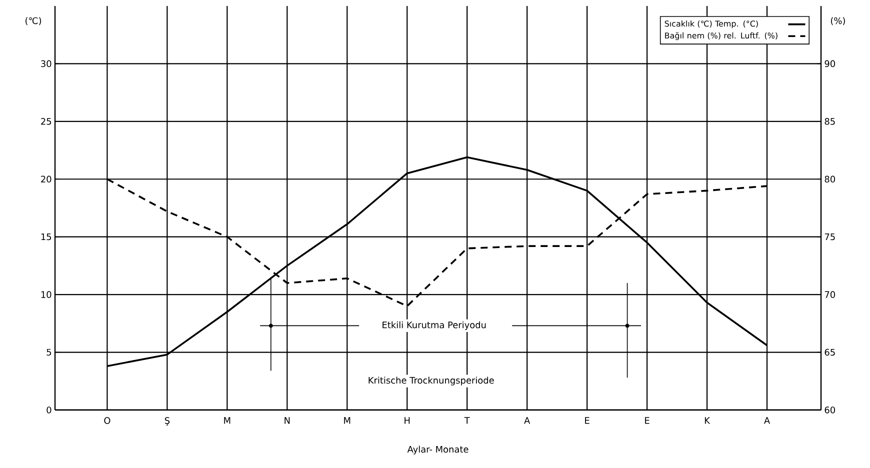 The image size is (870, 468). What do you see at coordinates (46, 121) in the screenshot?
I see `y-tick-label: 25` at bounding box center [46, 121].